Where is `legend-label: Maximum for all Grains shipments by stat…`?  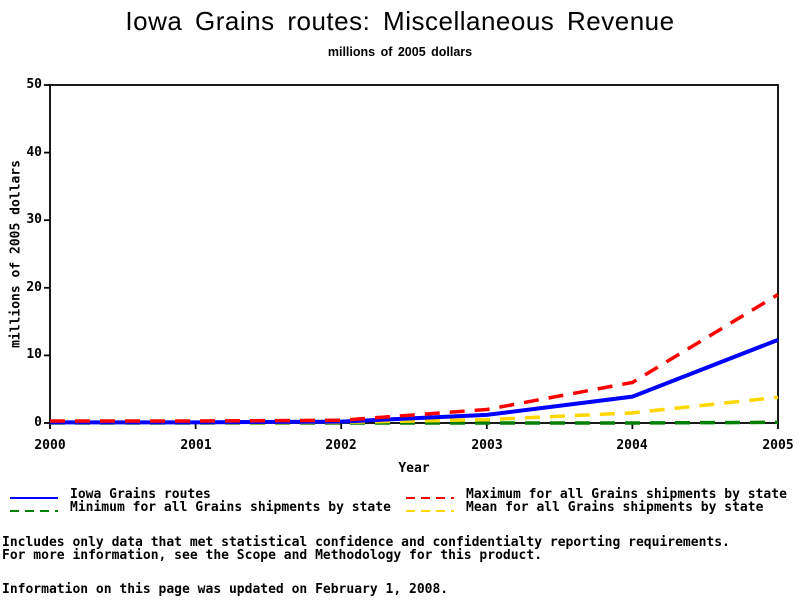 legend-label: Maximum for all Grains shipments by stat… is located at coordinates (626, 494).